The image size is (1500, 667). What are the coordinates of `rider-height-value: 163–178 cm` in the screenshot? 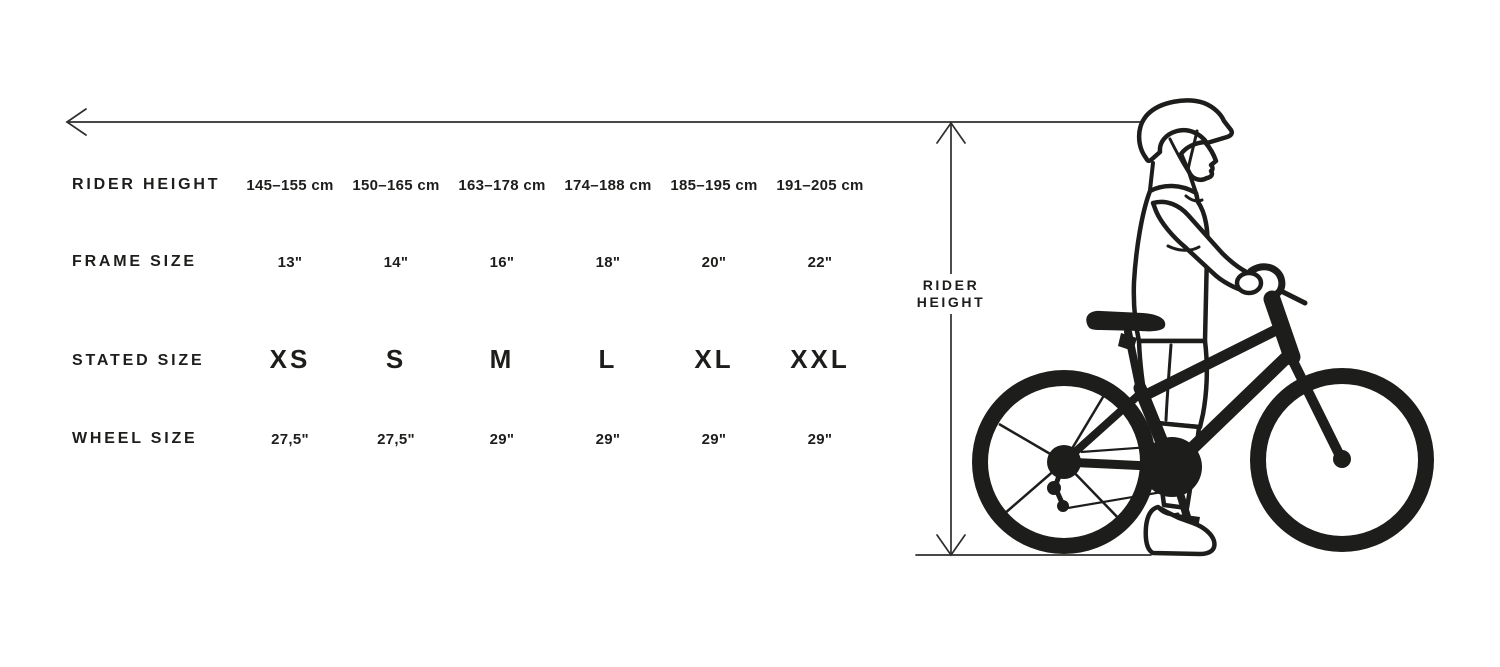 It's located at (502, 185).